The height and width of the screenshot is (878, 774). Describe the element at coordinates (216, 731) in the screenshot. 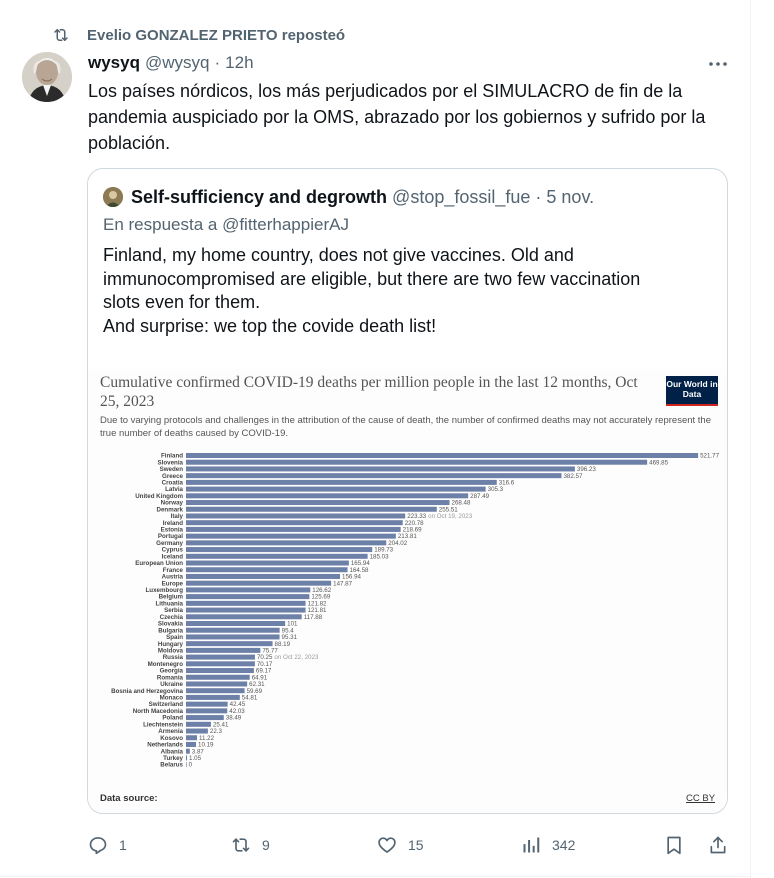

I see `bar-value-label: 22.3` at that location.